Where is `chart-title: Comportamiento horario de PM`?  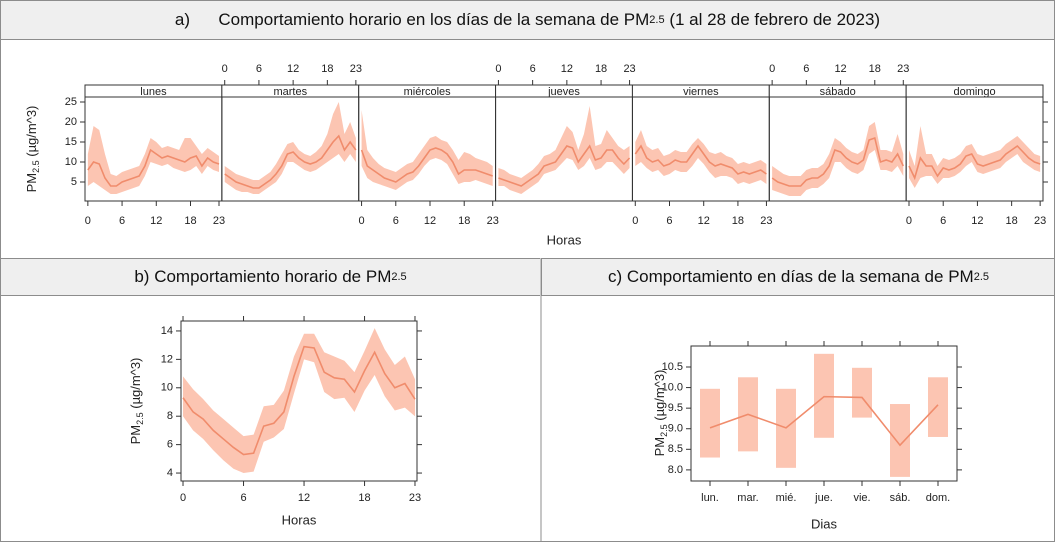 chart-title: Comportamiento horario de PM is located at coordinates (273, 276).